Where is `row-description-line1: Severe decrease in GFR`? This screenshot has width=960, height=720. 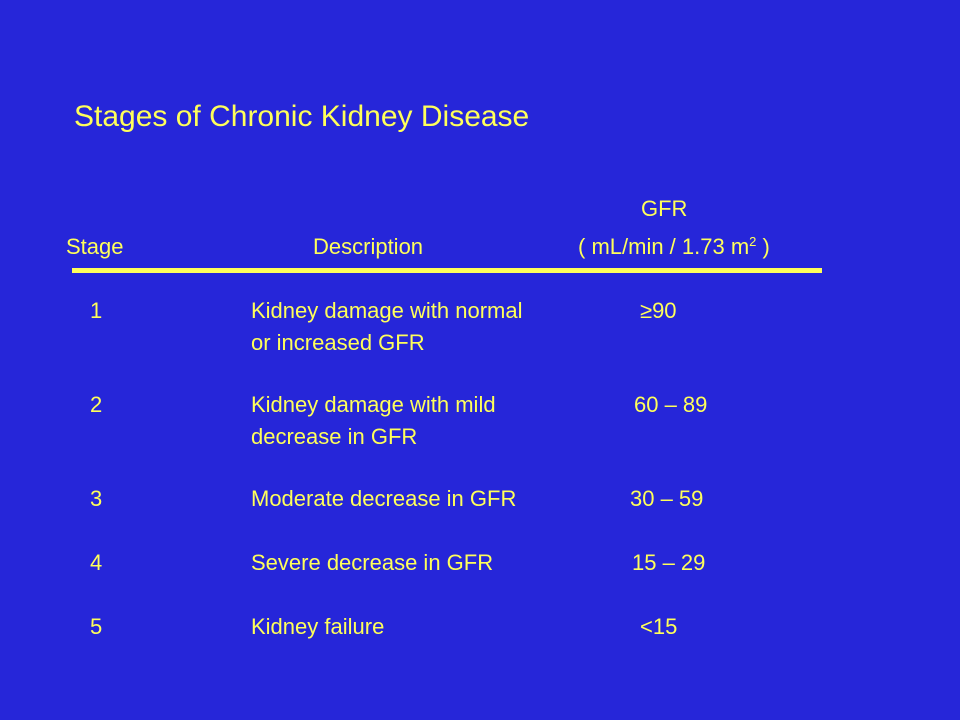 row-description-line1: Severe decrease in GFR is located at coordinates (372, 562).